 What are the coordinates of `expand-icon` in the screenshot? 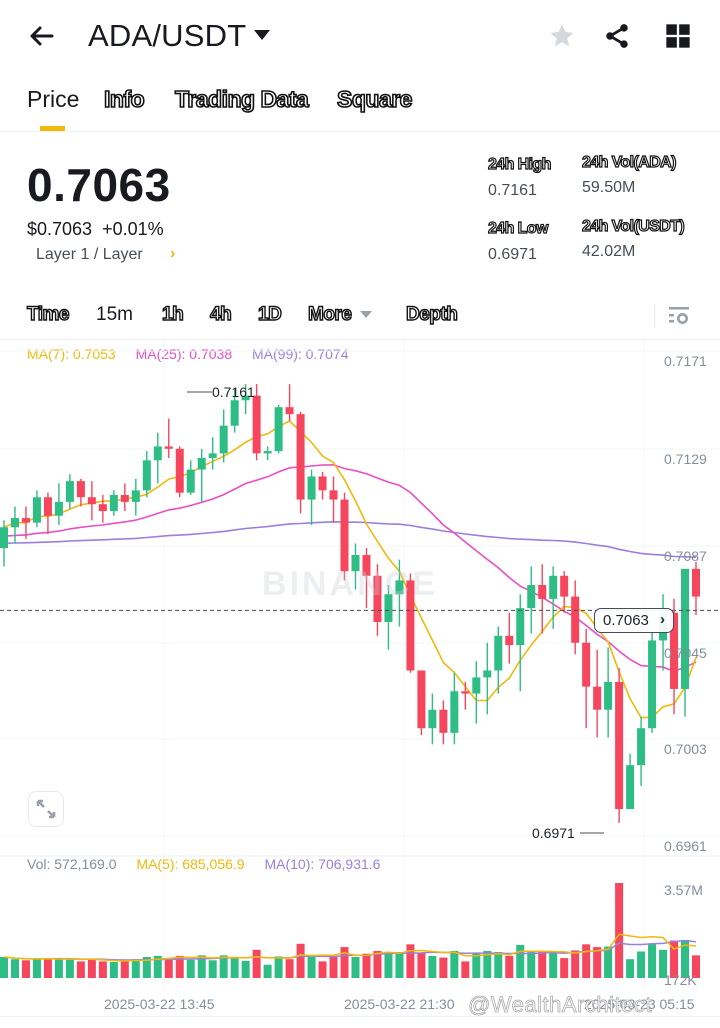 It's located at (46, 809).